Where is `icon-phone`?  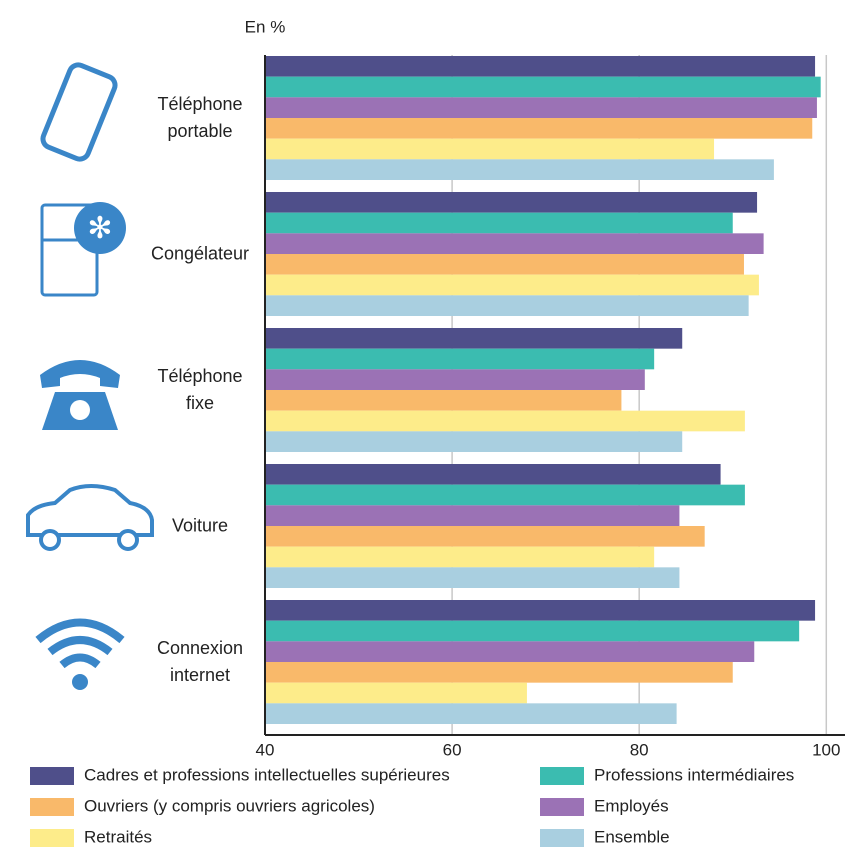
icon-phone is located at coordinates (80, 395).